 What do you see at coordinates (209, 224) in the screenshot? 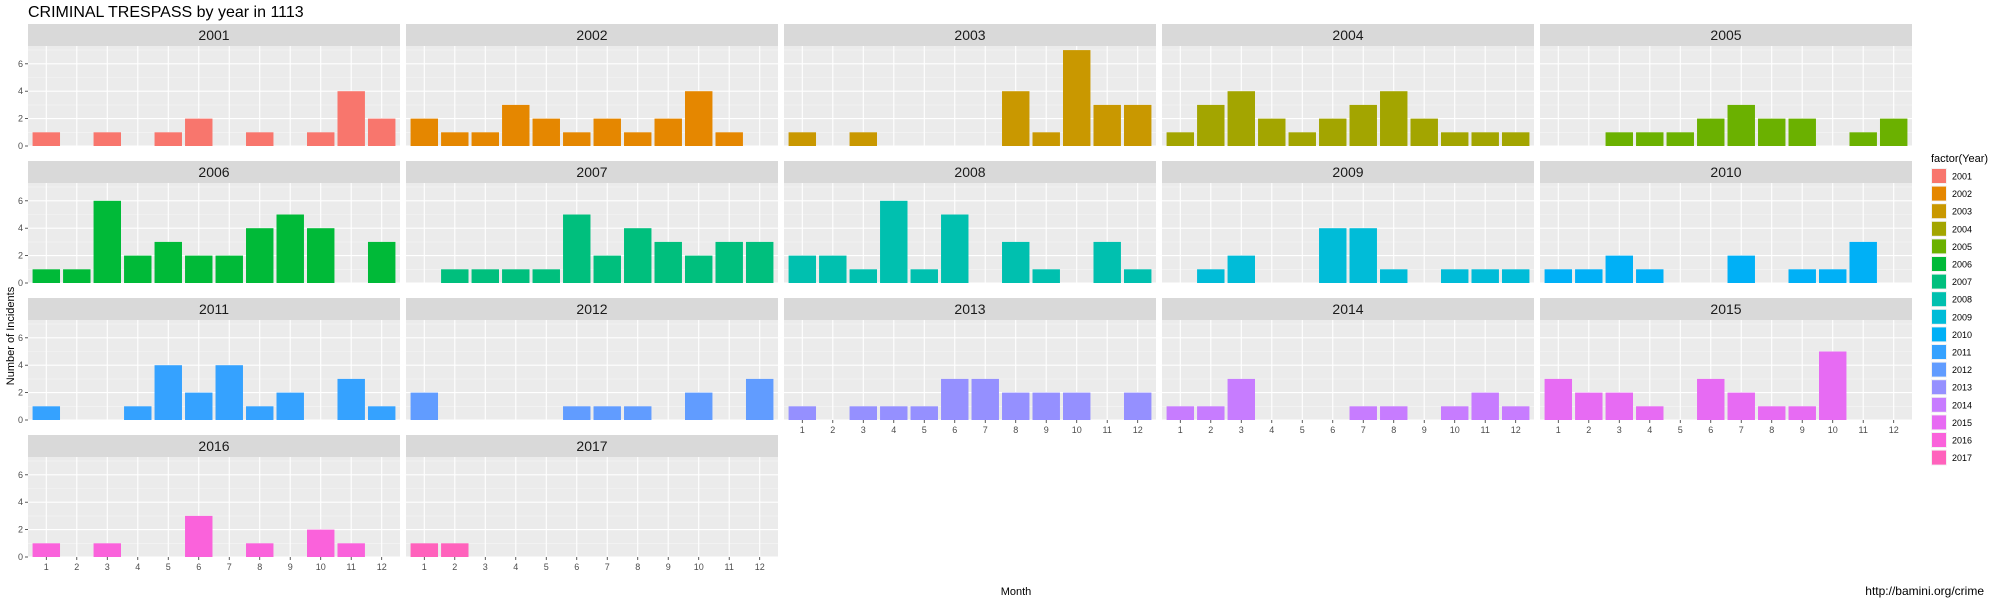
I see `panel-2006: 2006 0 2 4 6` at bounding box center [209, 224].